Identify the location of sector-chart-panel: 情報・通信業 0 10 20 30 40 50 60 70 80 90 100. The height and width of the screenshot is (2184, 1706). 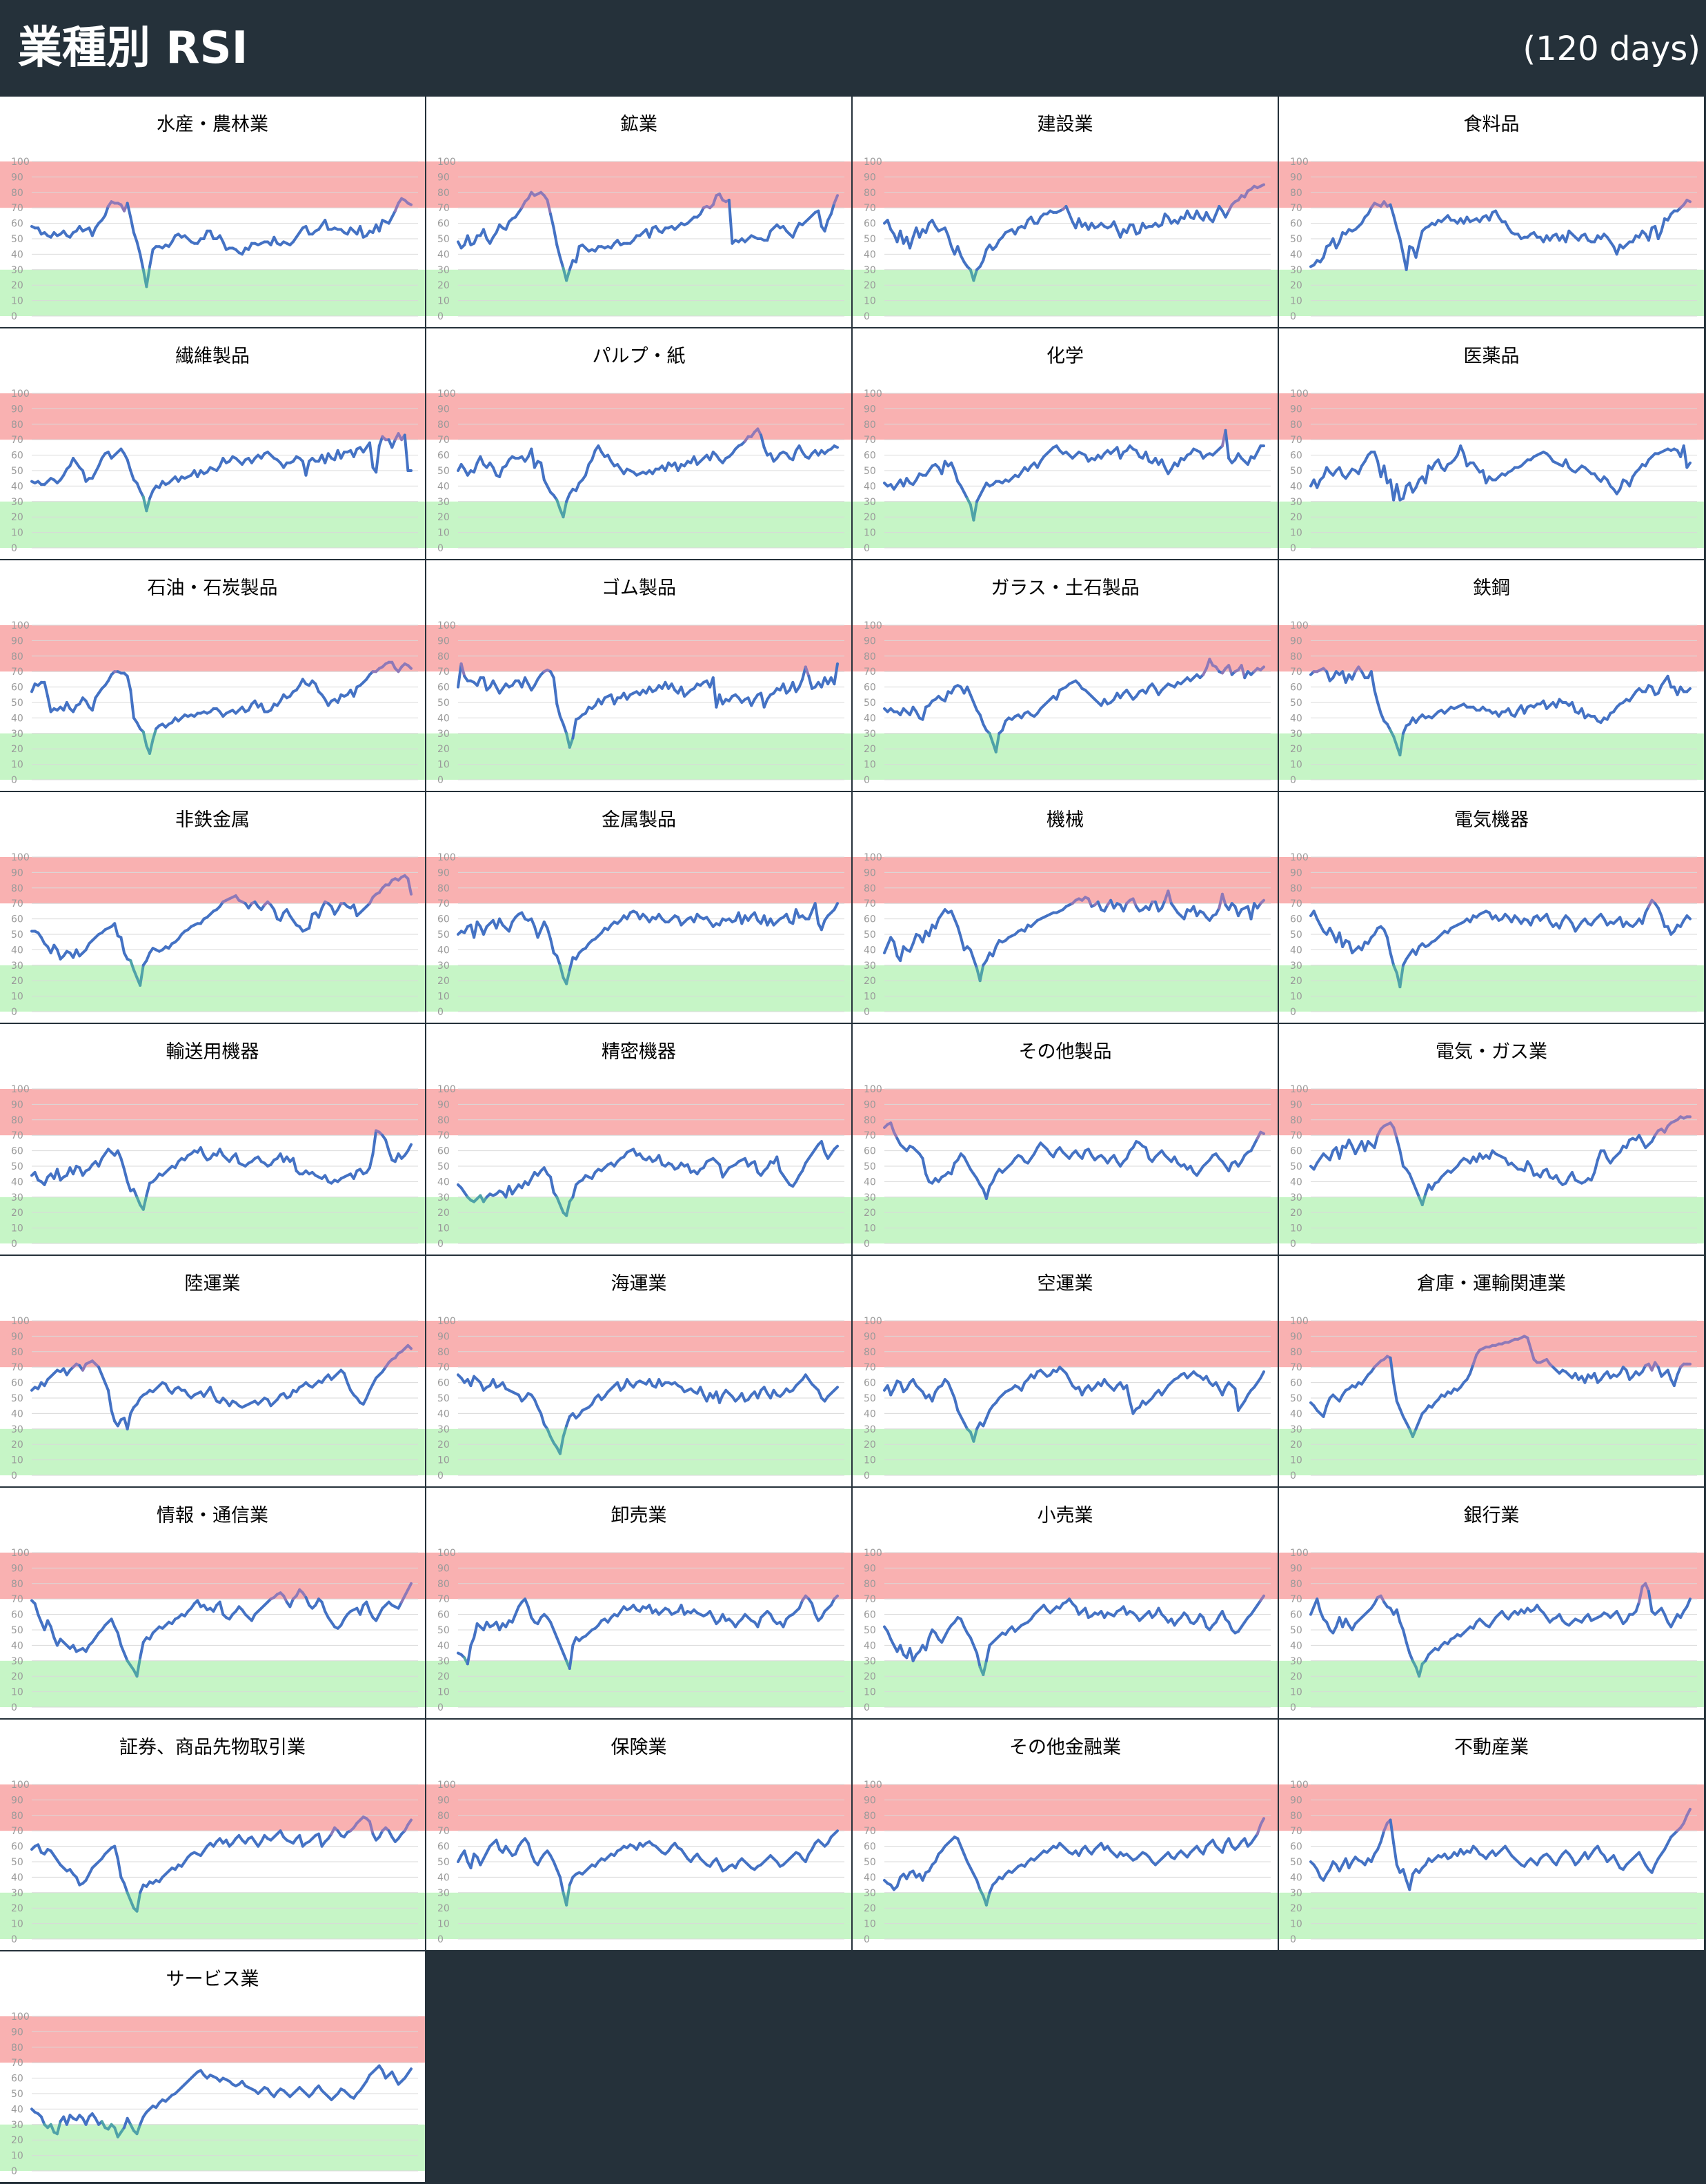
(213, 1603).